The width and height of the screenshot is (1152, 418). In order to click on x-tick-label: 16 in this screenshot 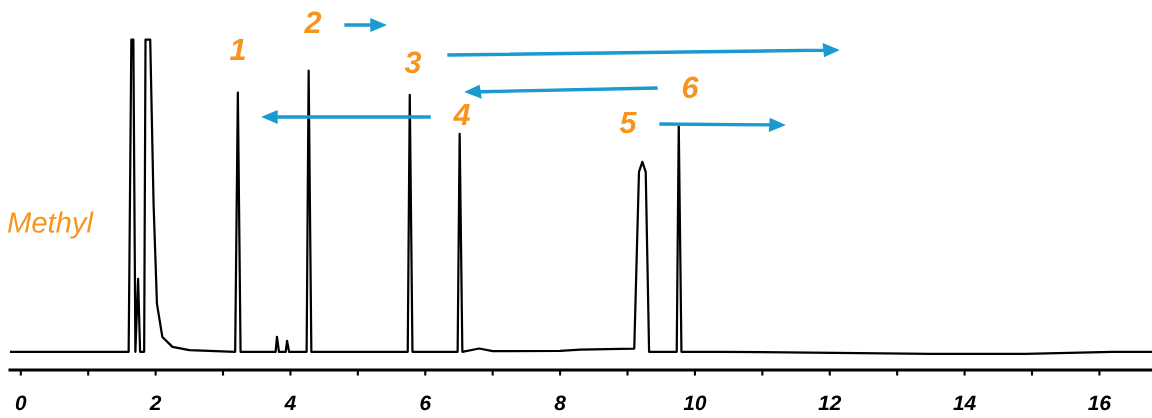, I will do `click(1100, 403)`.